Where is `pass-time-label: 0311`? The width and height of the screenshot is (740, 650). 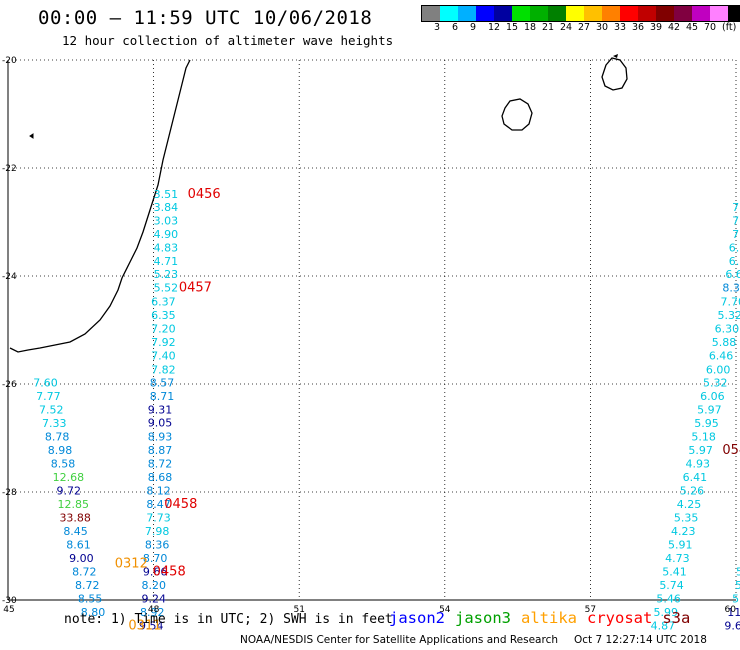 pass-time-label: 0311 is located at coordinates (144, 625).